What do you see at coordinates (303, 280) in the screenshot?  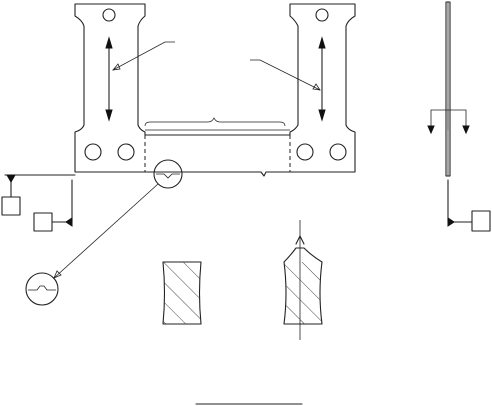 I see `section-view-right` at bounding box center [303, 280].